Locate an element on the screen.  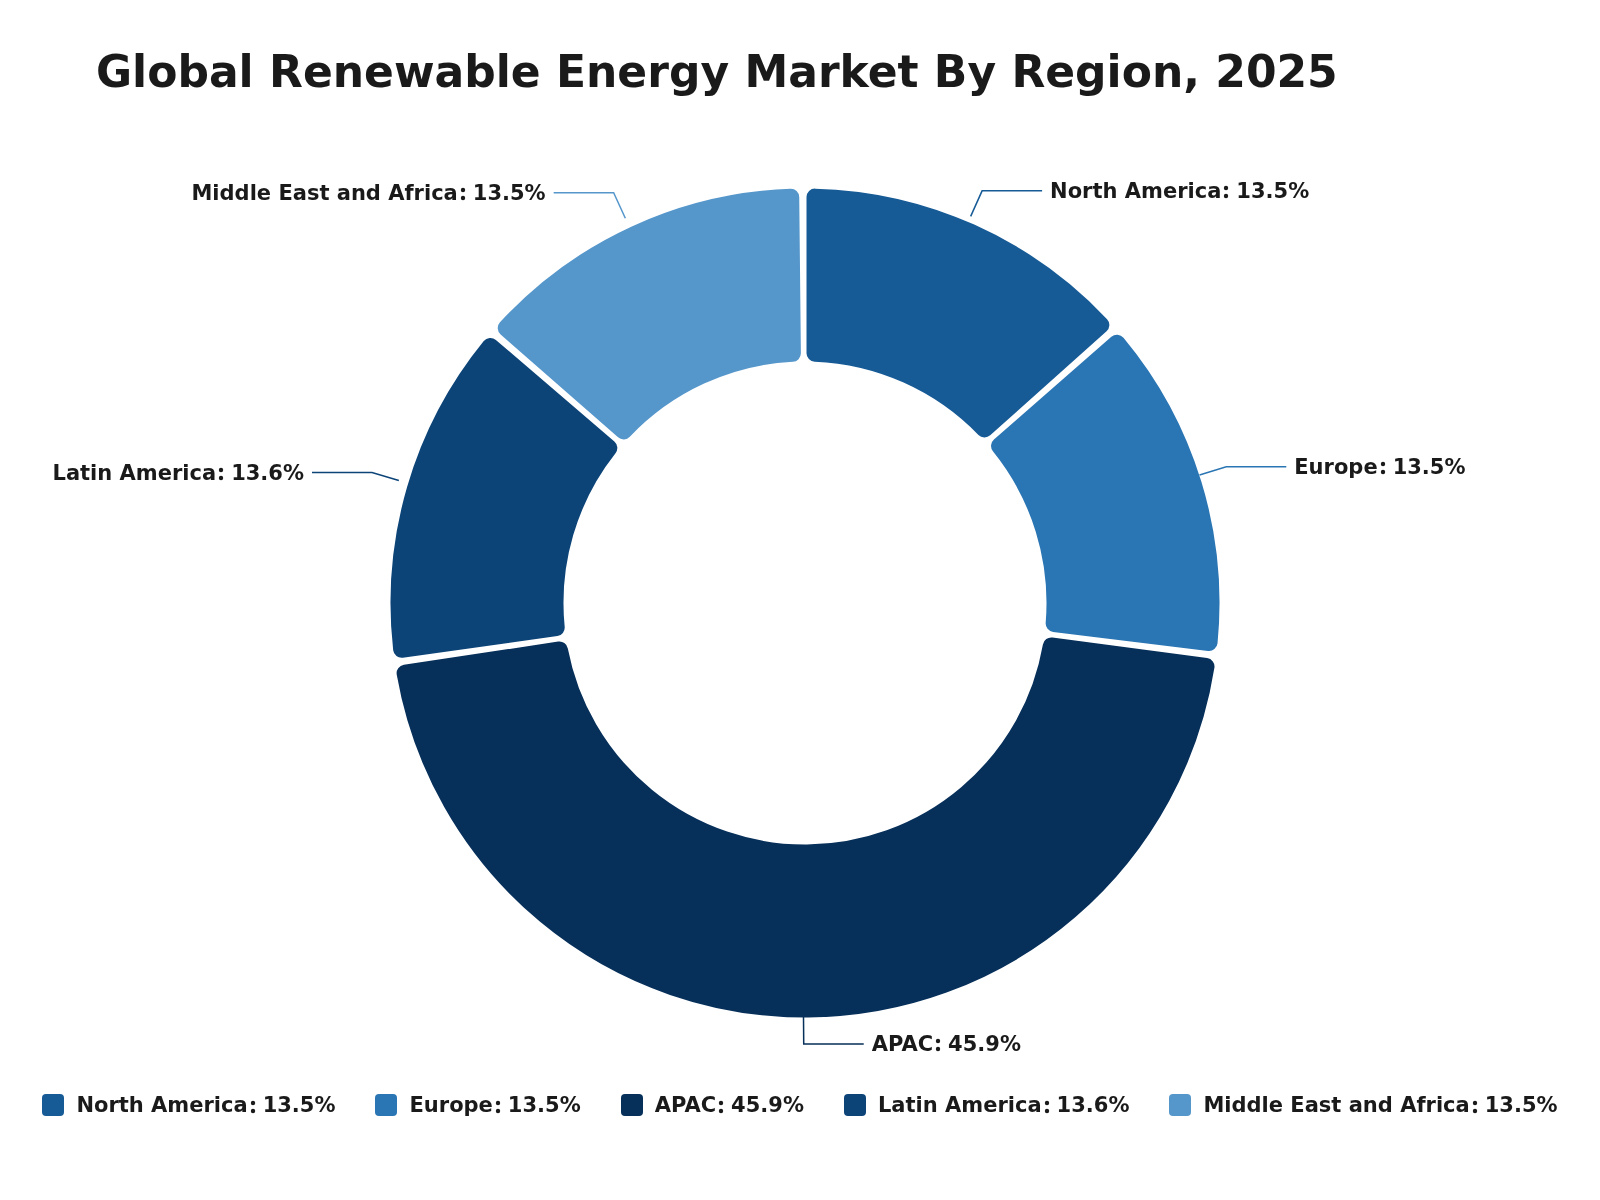
slice-label: Latin America is located at coordinates (134, 472).